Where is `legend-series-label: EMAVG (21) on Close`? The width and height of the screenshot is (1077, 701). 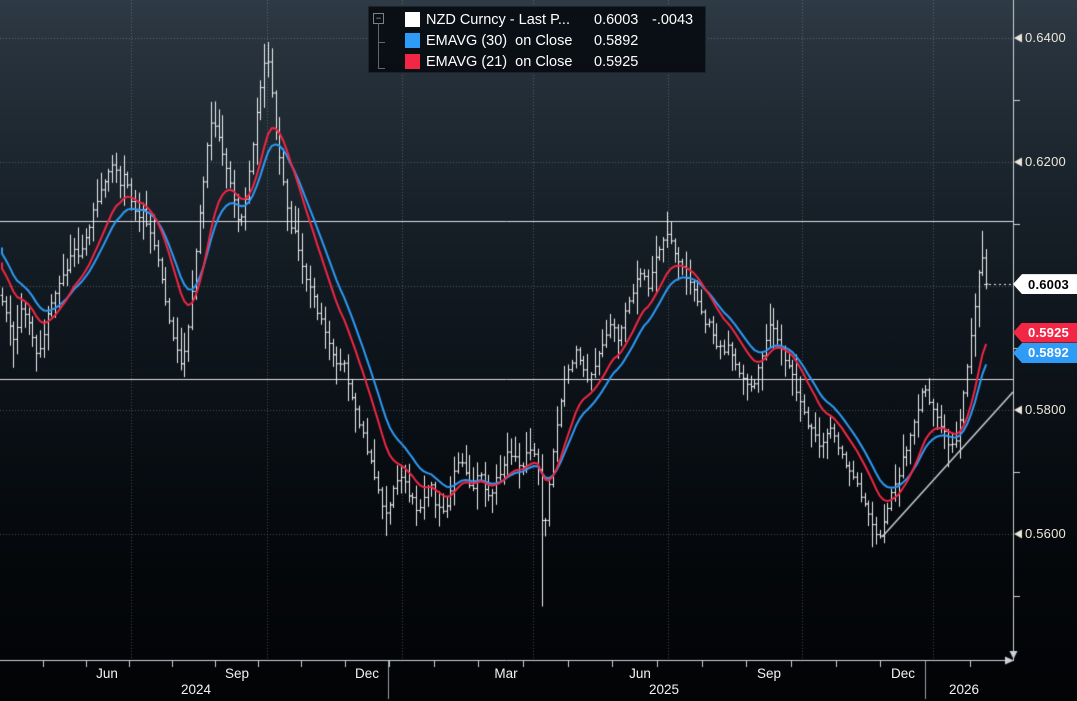 legend-series-label: EMAVG (21) on Close is located at coordinates (499, 61).